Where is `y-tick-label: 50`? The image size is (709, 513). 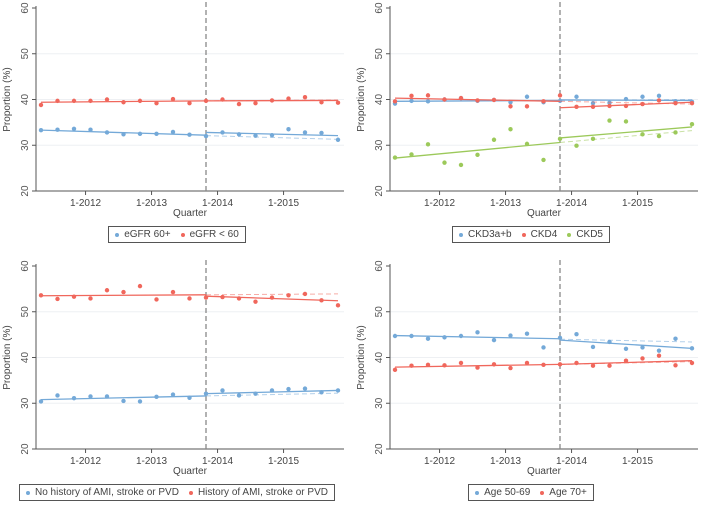 y-tick-label: 50 is located at coordinates (379, 312).